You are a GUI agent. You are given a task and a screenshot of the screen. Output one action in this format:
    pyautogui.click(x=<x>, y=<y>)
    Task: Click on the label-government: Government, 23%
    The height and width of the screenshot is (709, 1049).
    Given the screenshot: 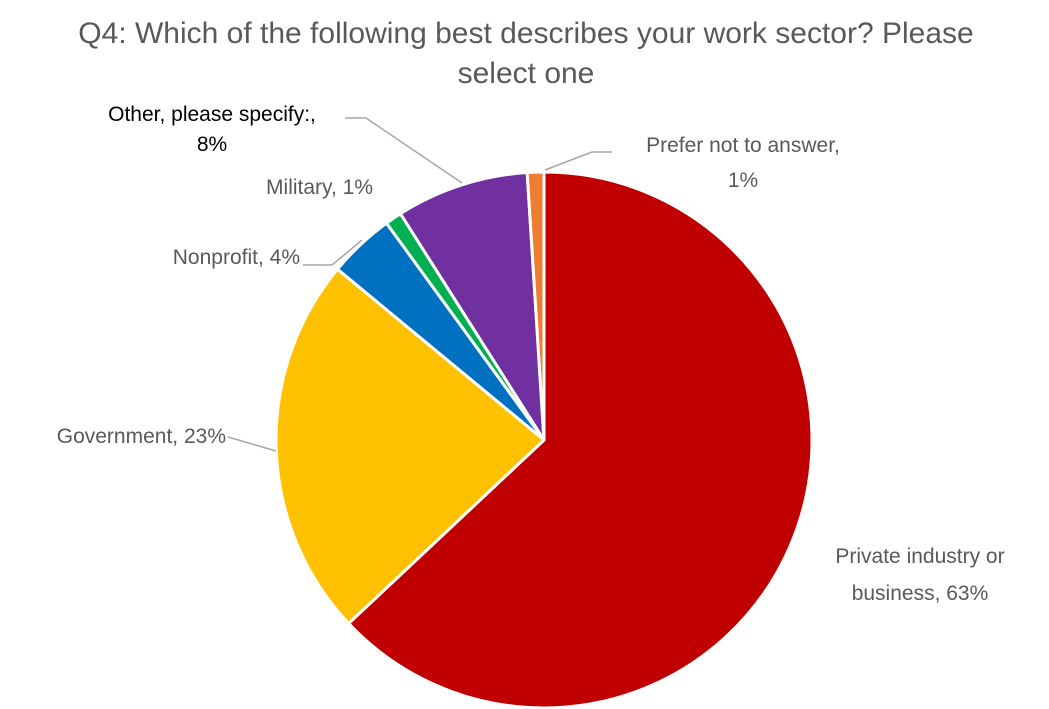 What is the action you would take?
    pyautogui.click(x=141, y=436)
    